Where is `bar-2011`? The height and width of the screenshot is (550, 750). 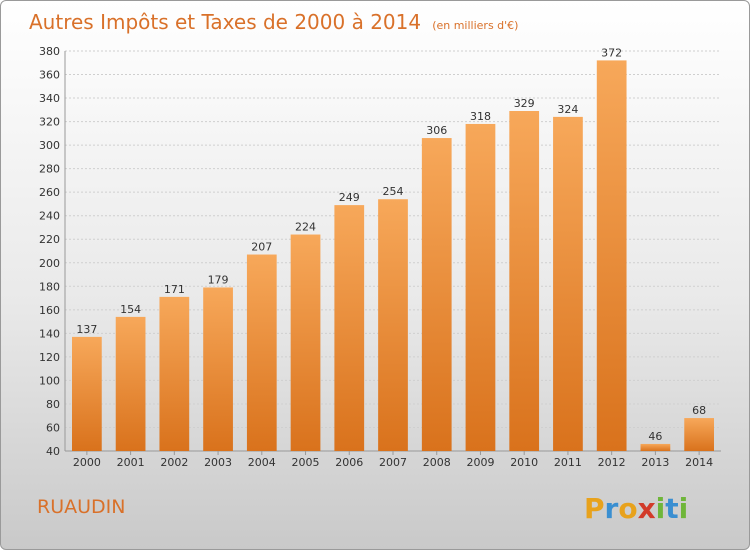
bar-2011 is located at coordinates (568, 283).